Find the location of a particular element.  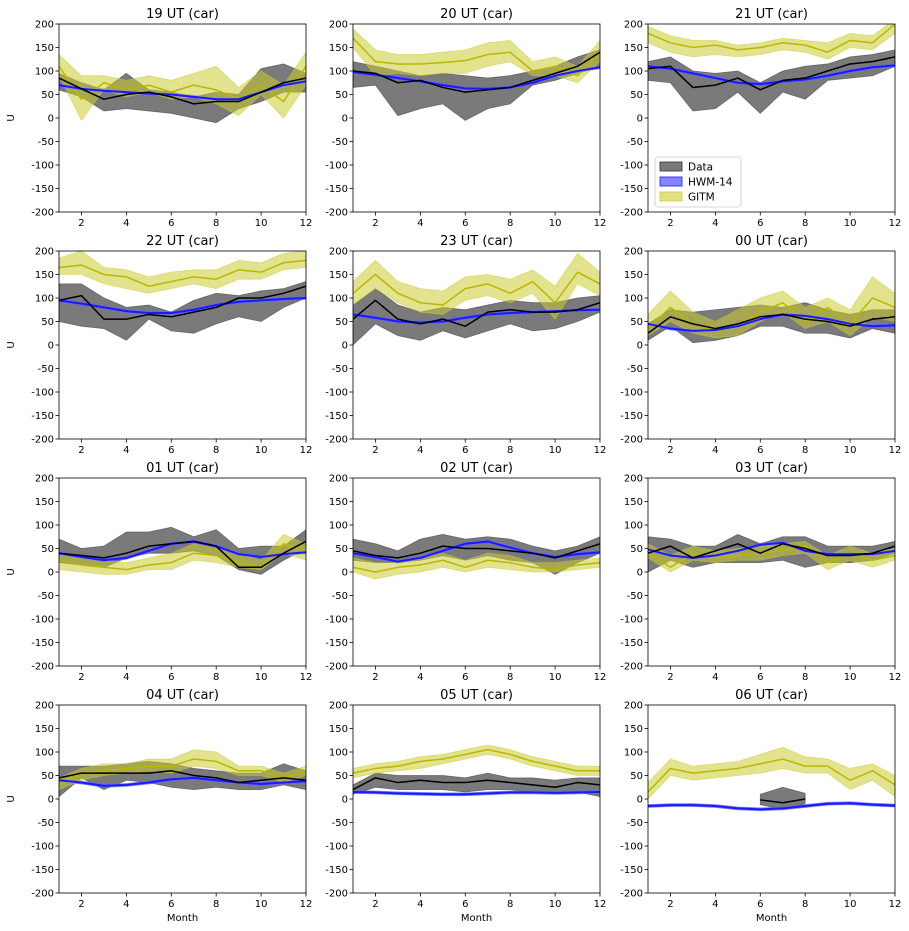

panel-title: 04 UT (car) is located at coordinates (182, 695).